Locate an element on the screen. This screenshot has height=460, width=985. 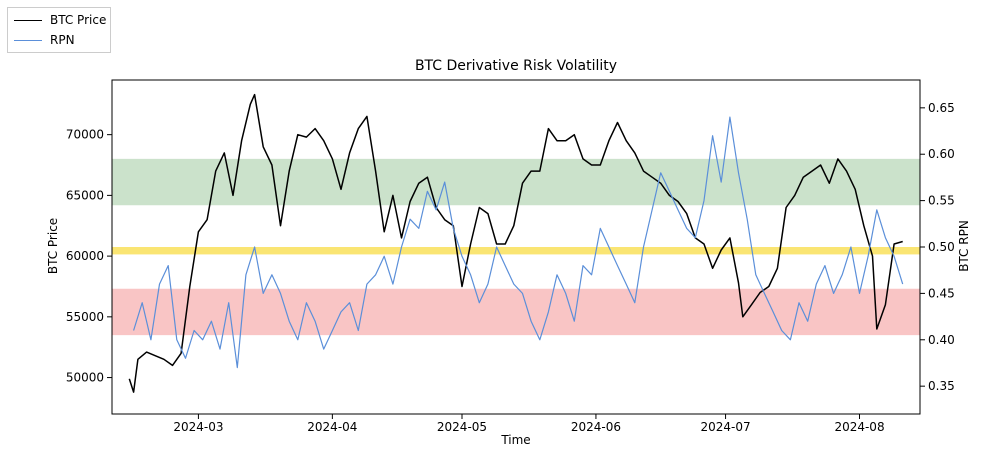
x-tick-label: 2024-03 is located at coordinates (198, 427).